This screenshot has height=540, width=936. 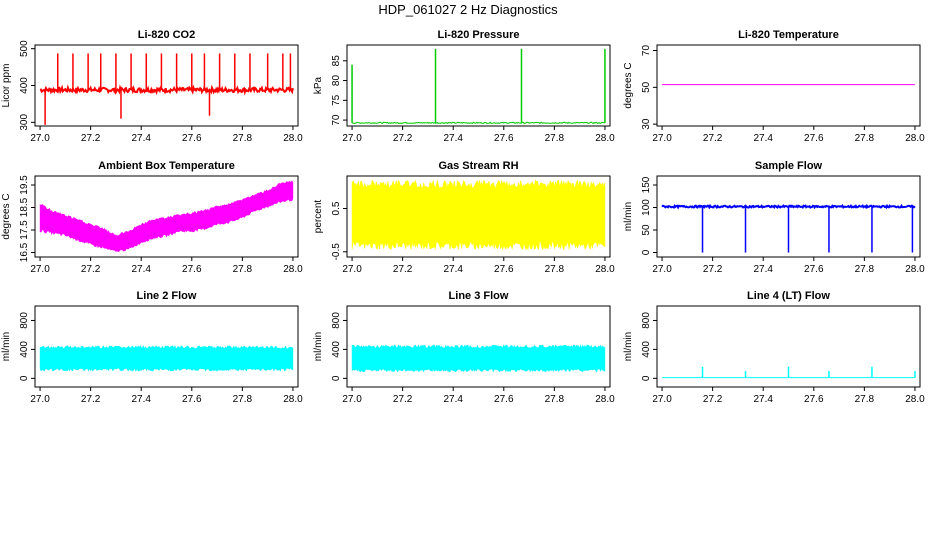 I want to click on y-axis-label: percent, so click(x=318, y=217).